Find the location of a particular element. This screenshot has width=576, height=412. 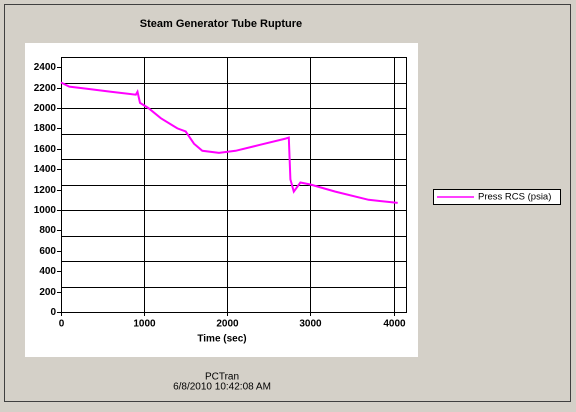

x-tick-label: 3000 is located at coordinates (310, 324).